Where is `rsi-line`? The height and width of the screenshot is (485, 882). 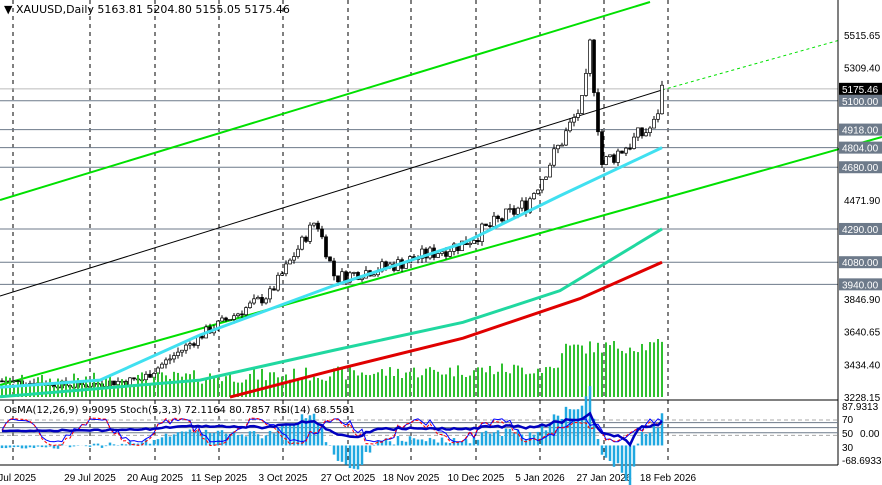
rsi-line is located at coordinates (332, 429).